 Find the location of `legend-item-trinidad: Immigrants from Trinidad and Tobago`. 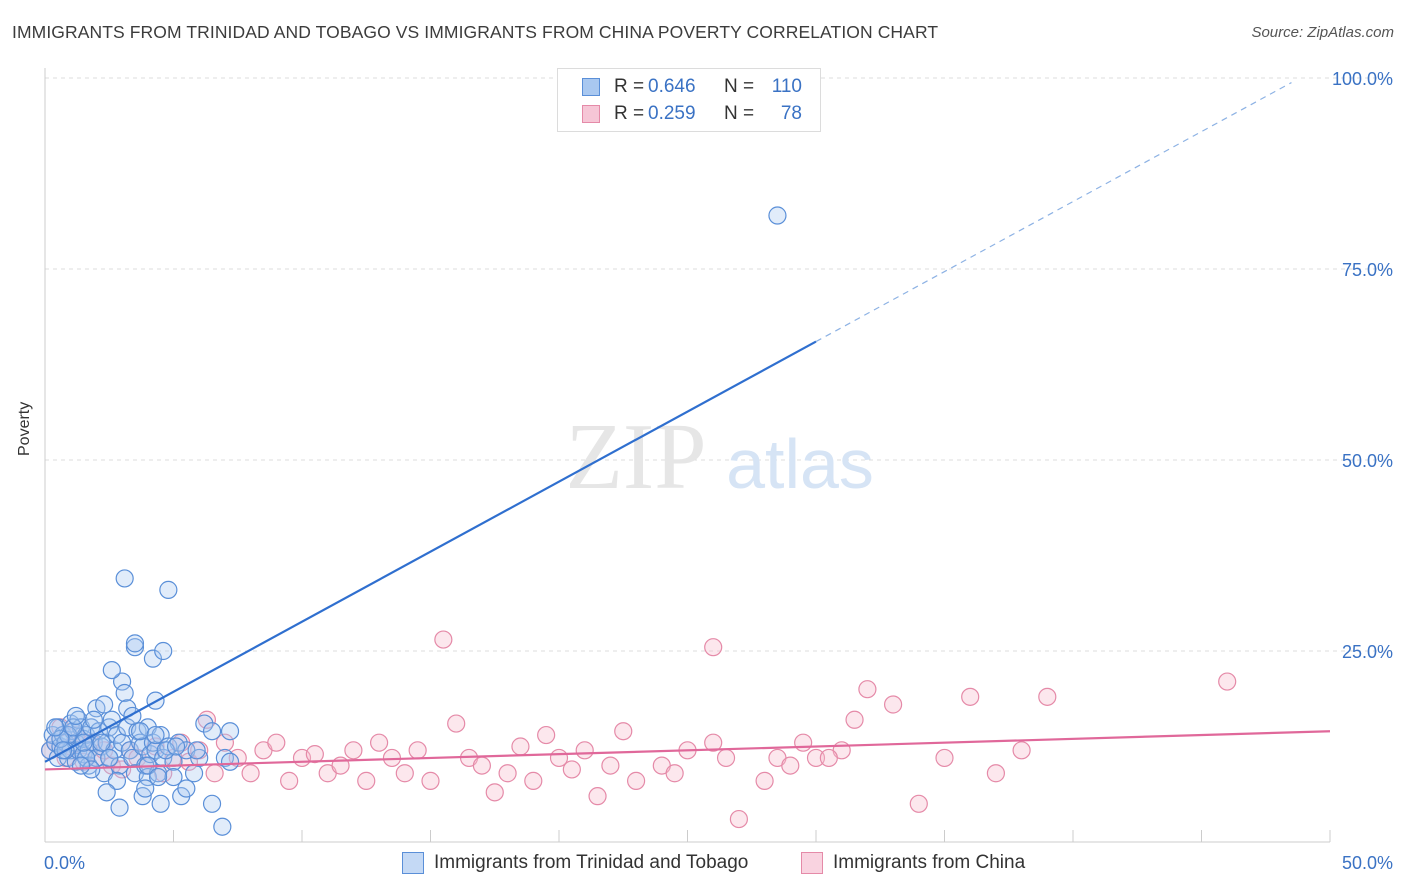

legend-item-trinidad: Immigrants from Trinidad and Tobago is located at coordinates (575, 863).